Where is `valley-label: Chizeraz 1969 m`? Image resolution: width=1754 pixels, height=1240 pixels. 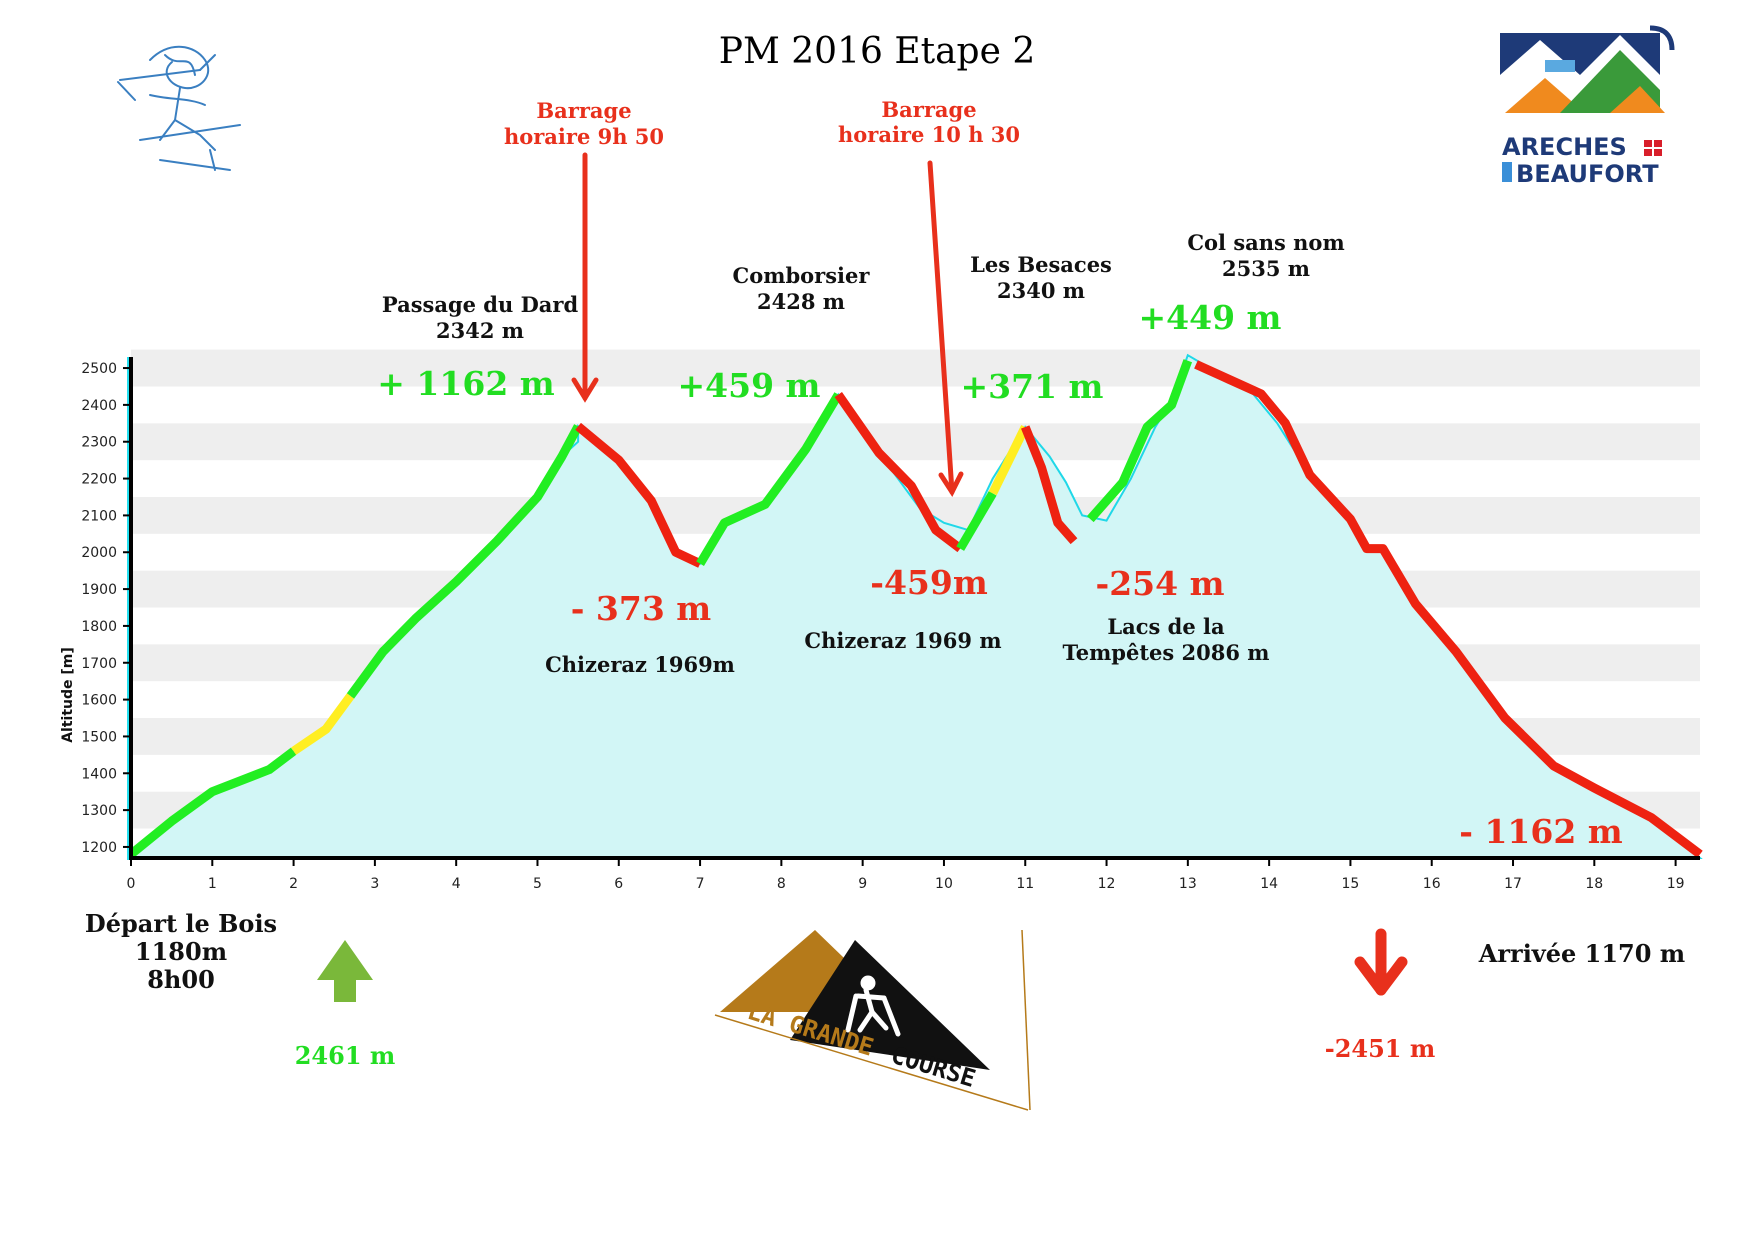
valley-label: Chizeraz 1969 m is located at coordinates (902, 640).